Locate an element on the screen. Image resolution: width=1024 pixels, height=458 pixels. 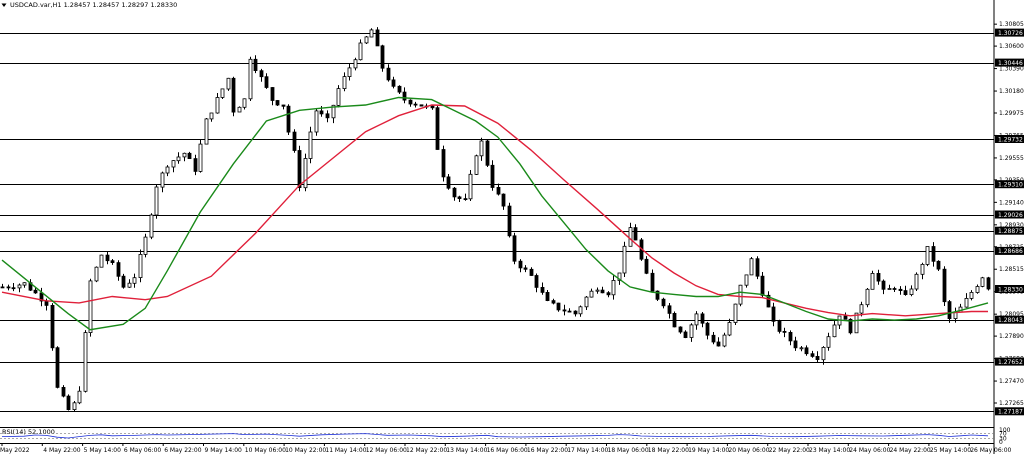
time-tick-label: 25 May 14:00 is located at coordinates (950, 450).